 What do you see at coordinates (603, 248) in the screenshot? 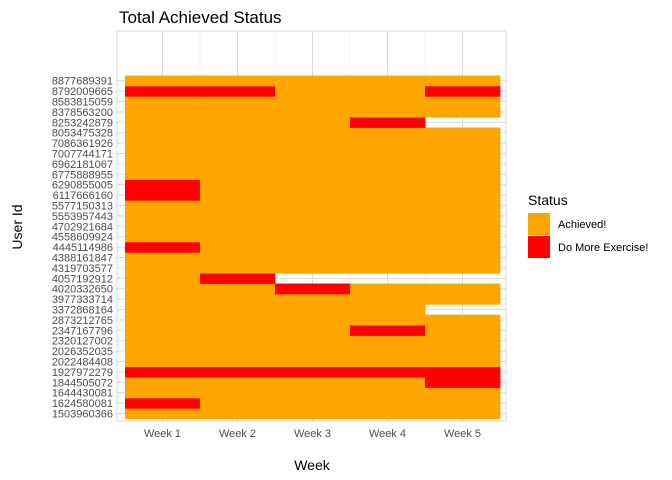
I see `legend-label: Do More Exercise!` at bounding box center [603, 248].